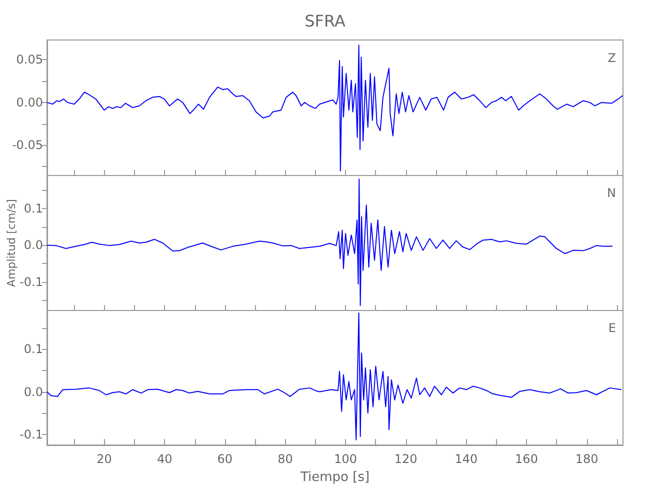 The width and height of the screenshot is (650, 500). What do you see at coordinates (526, 459) in the screenshot?
I see `x-tick-label: 160` at bounding box center [526, 459].